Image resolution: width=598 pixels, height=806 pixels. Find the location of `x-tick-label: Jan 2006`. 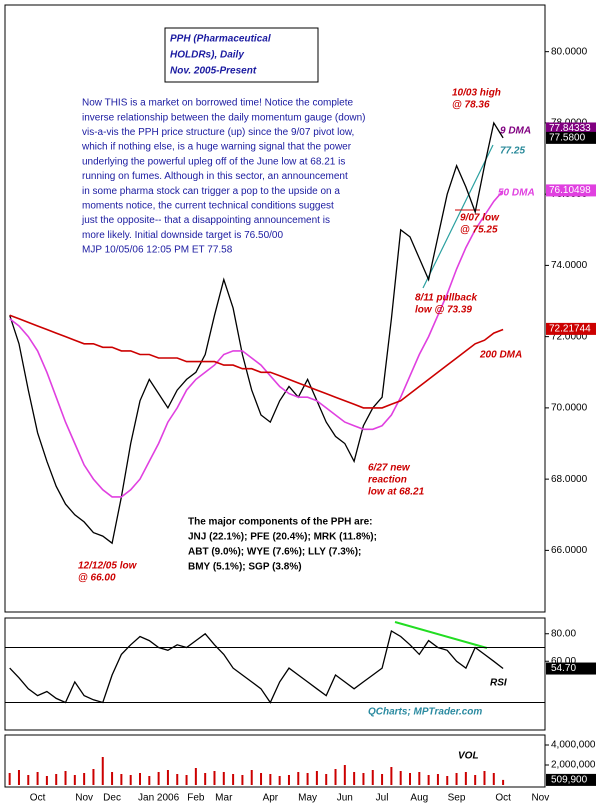

x-tick-label: Jan 2006 is located at coordinates (159, 798).